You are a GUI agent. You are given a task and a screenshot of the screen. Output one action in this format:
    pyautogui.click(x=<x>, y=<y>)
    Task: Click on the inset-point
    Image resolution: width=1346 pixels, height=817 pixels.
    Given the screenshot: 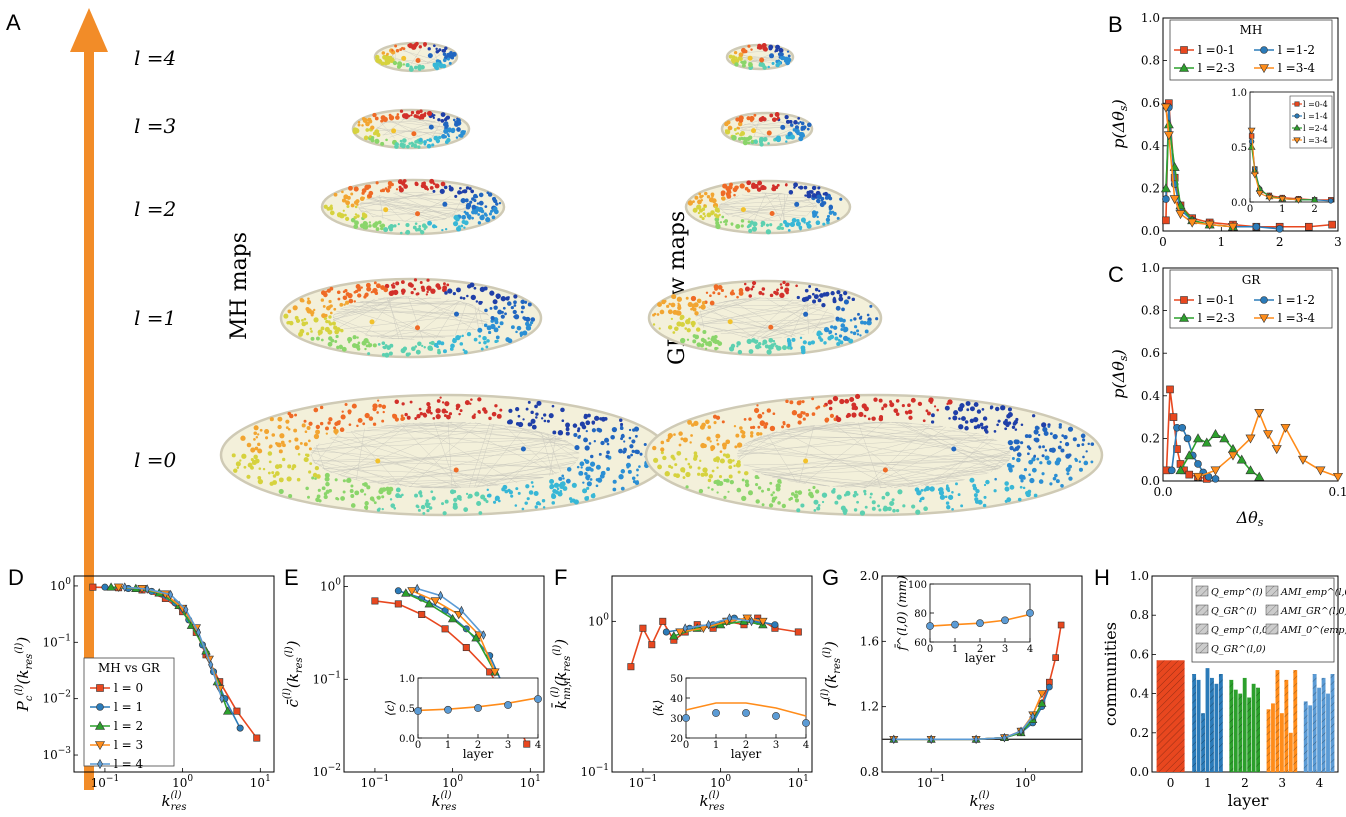 What is the action you would take?
    pyautogui.click(x=980, y=623)
    